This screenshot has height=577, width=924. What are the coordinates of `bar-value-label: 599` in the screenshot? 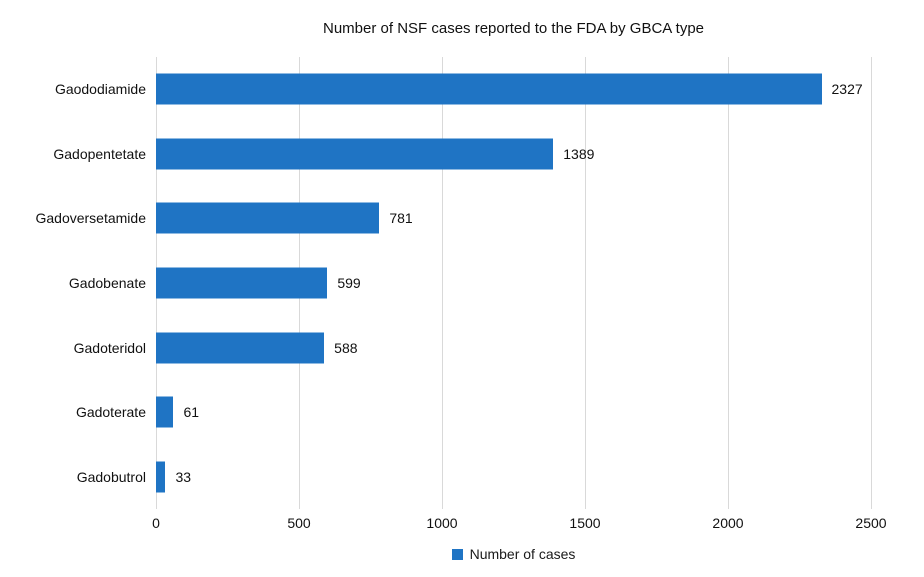 It's located at (349, 283).